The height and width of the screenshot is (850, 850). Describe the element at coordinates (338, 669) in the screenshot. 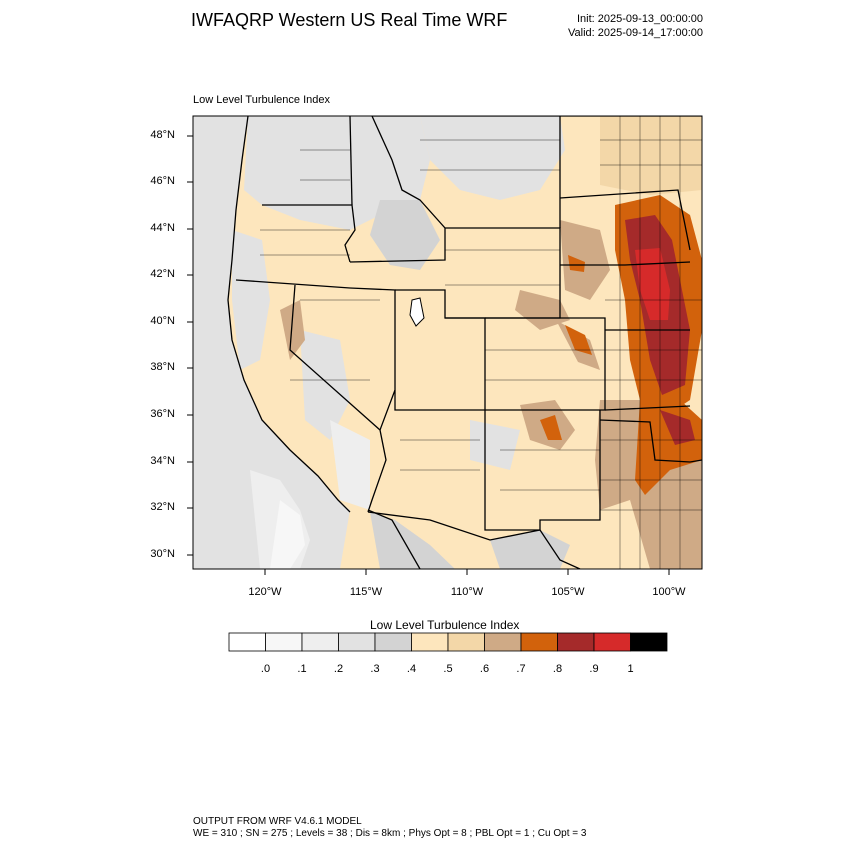

I see `colorbar-label: .2` at that location.